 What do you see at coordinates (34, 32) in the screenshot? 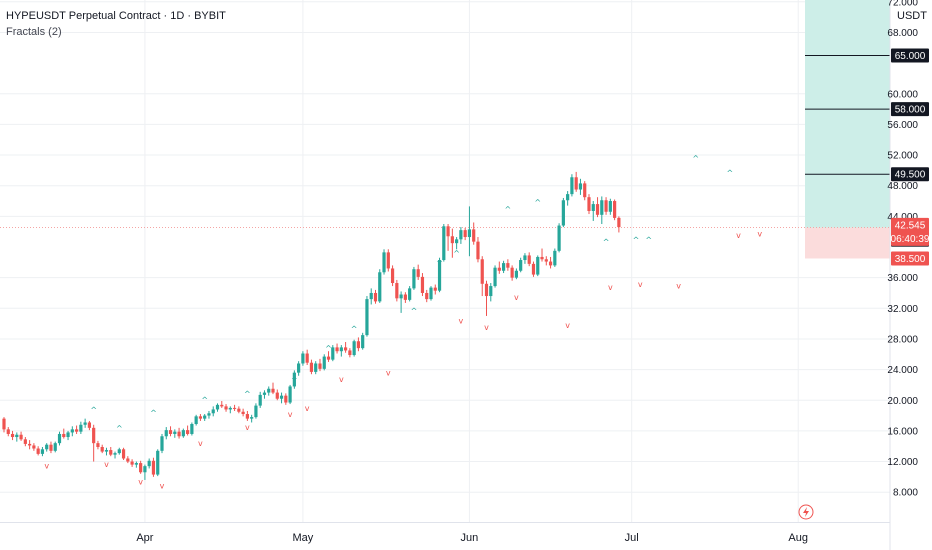
I see `indicator-label: Fractals (2)` at bounding box center [34, 32].